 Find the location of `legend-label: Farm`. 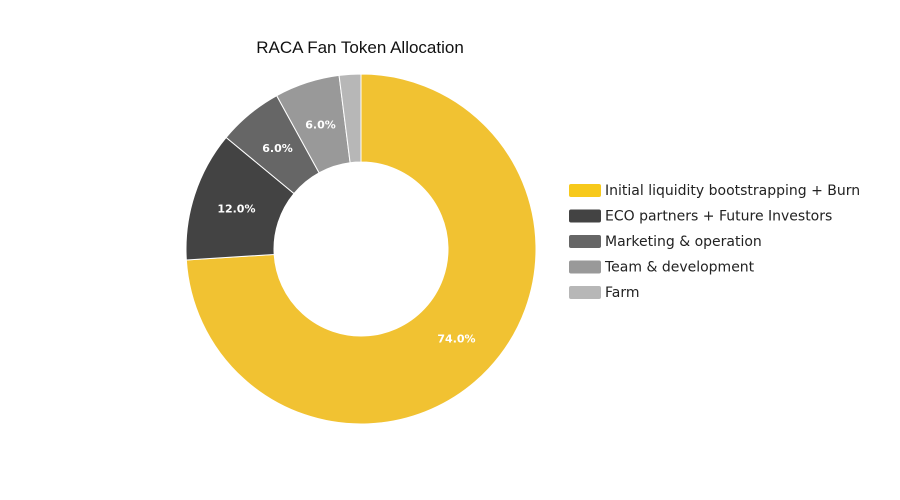

legend-label: Farm is located at coordinates (622, 293).